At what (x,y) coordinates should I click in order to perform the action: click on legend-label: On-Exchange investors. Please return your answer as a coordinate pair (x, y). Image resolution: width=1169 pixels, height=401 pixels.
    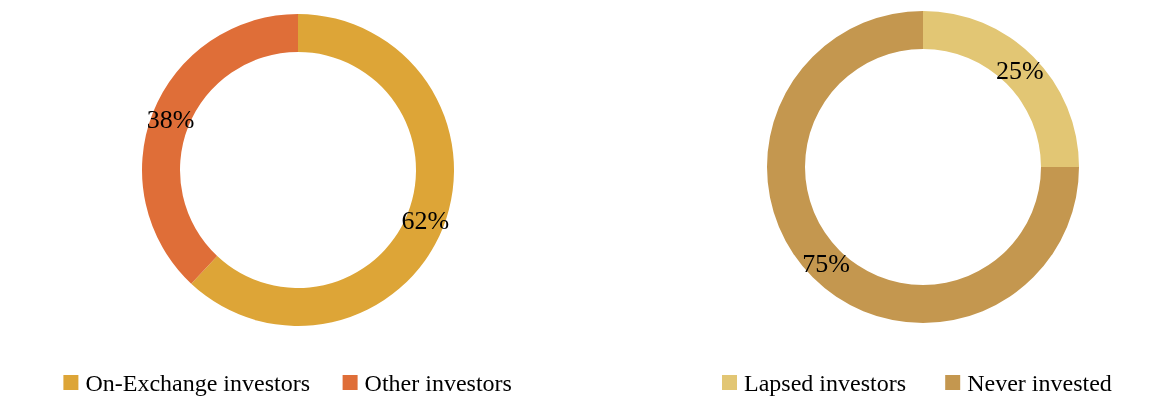
    Looking at the image, I should click on (198, 383).